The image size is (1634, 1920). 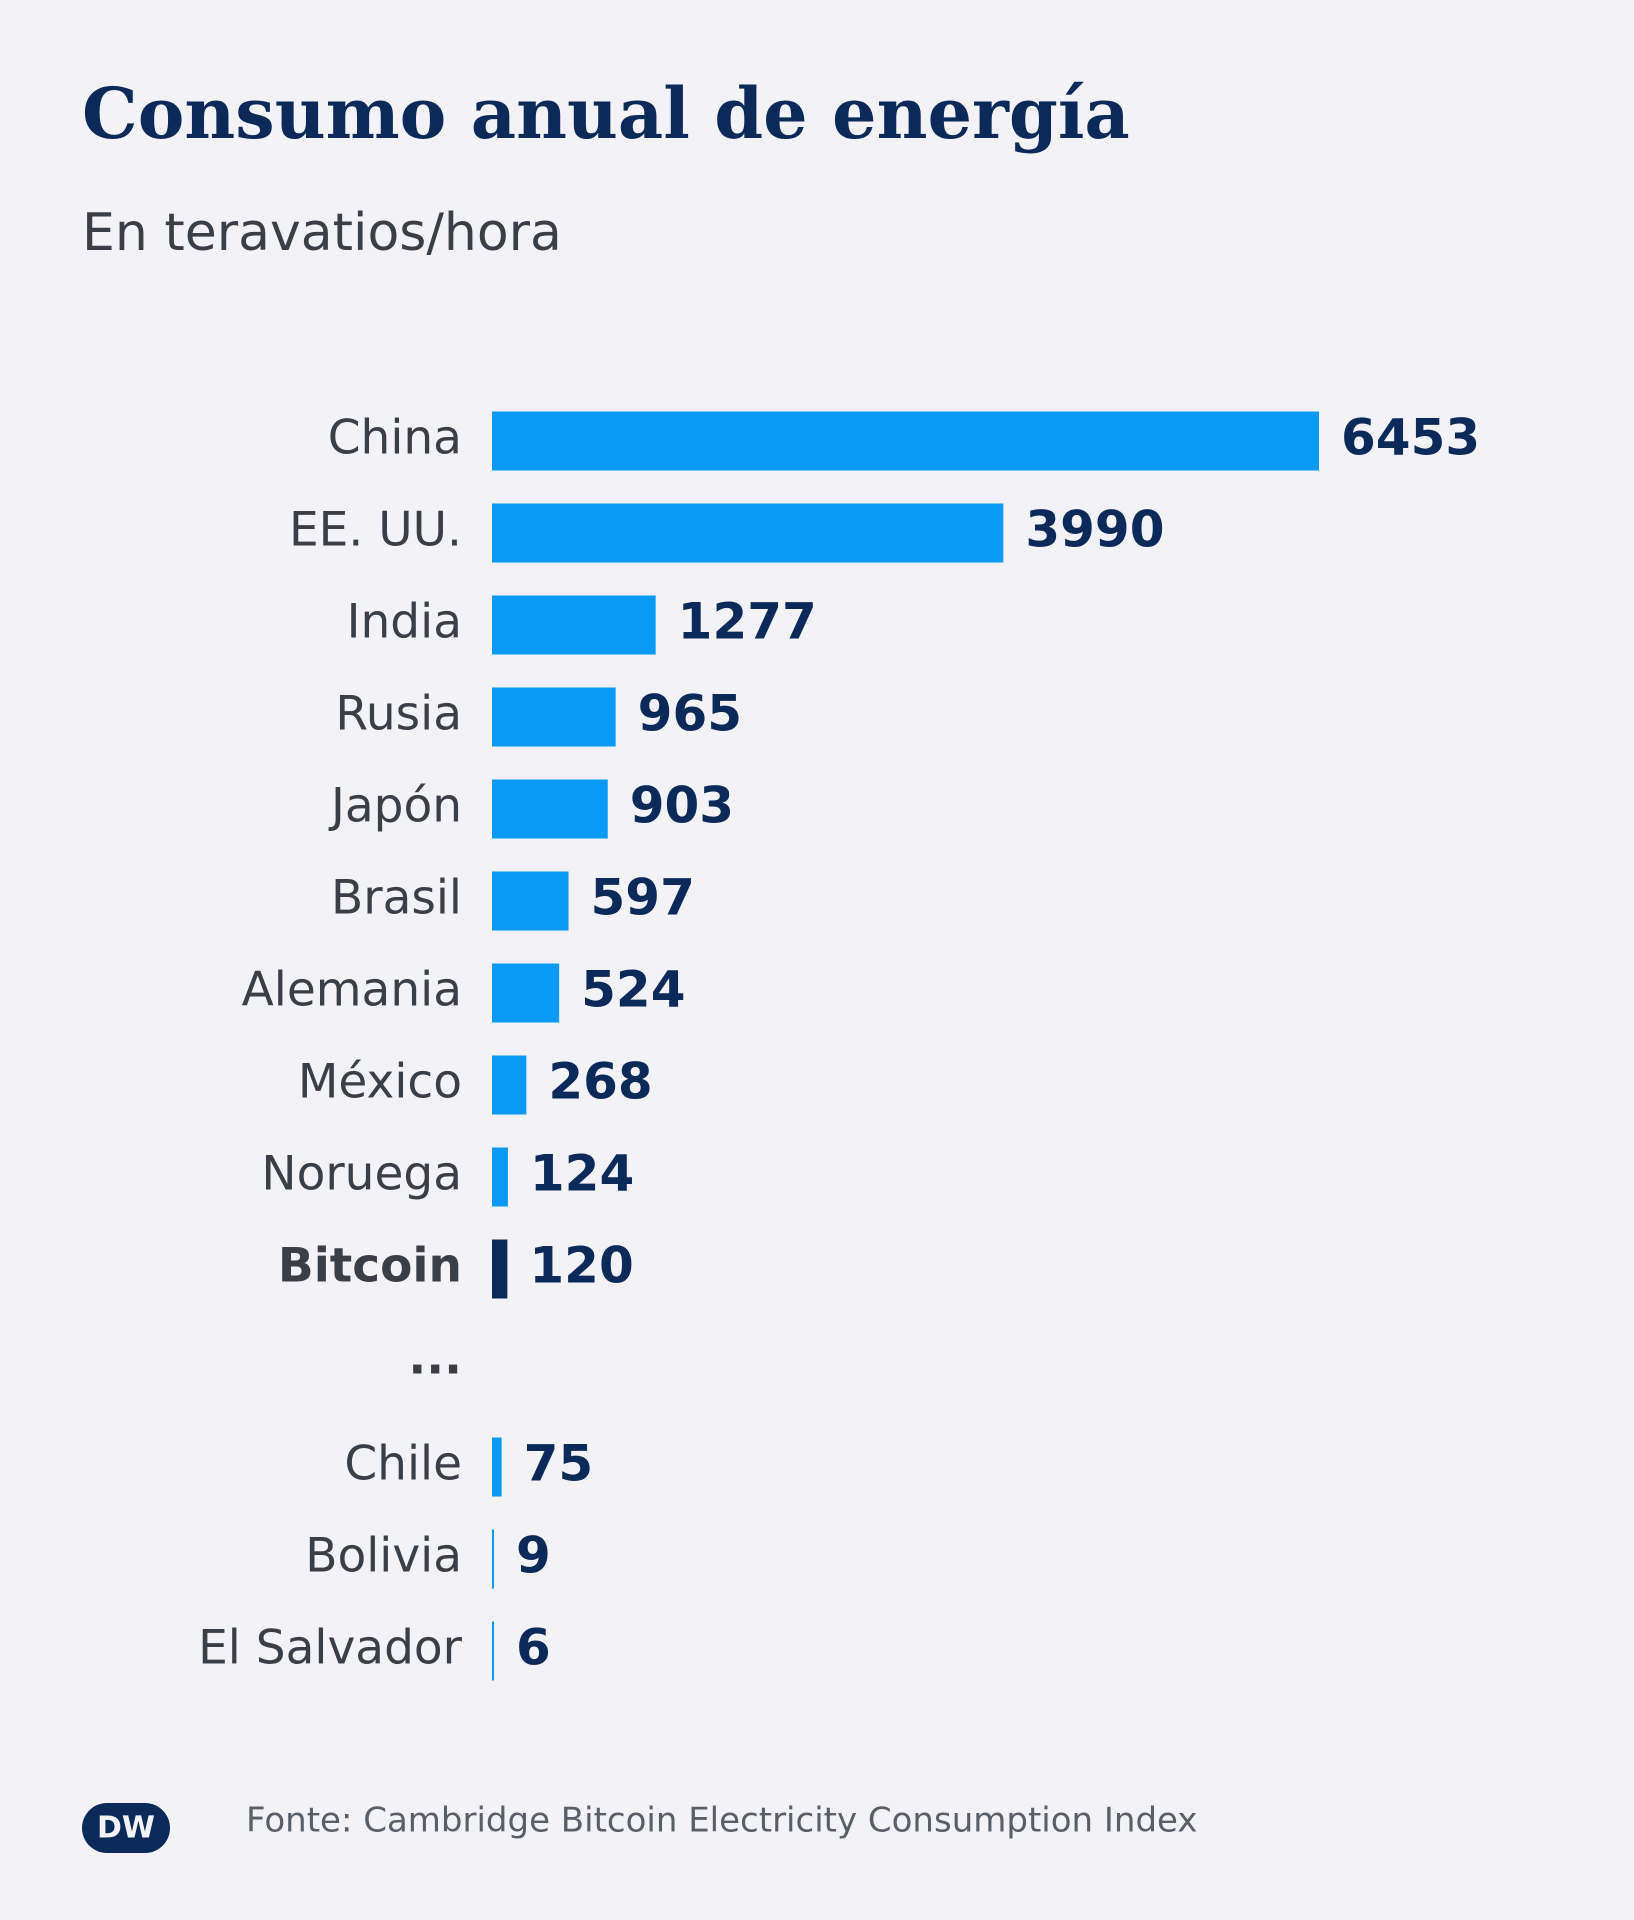 I want to click on category-label: India, so click(x=404, y=622).